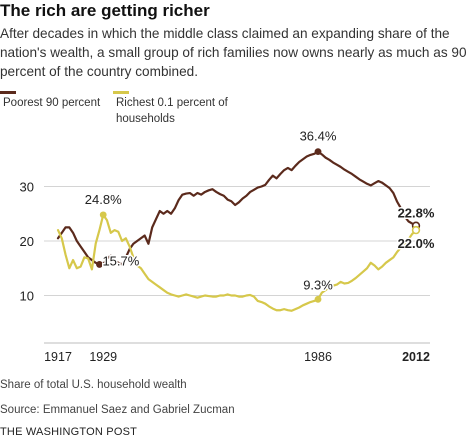  What do you see at coordinates (318, 136) in the screenshot?
I see `annotation-label-3: 36.4%` at bounding box center [318, 136].